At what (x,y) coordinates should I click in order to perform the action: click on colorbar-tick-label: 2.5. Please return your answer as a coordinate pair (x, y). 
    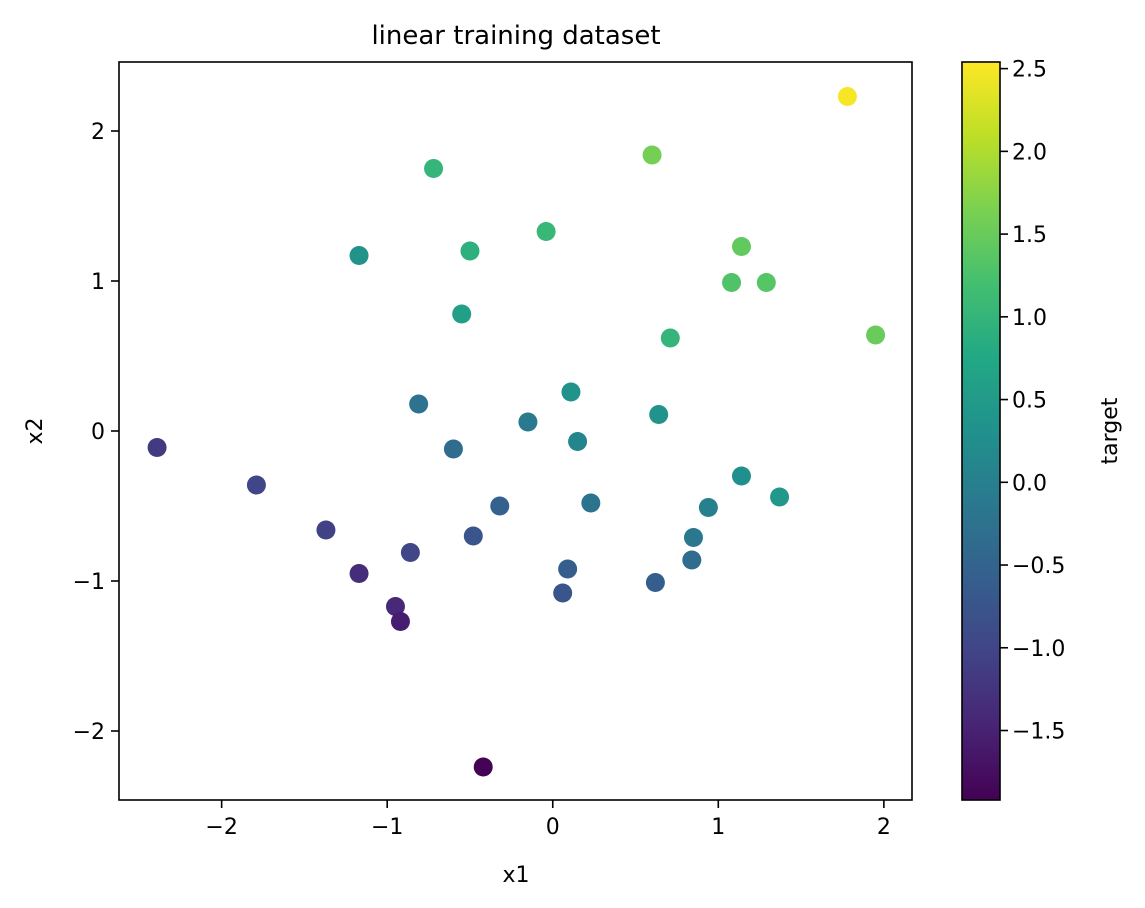
    Looking at the image, I should click on (1029, 70).